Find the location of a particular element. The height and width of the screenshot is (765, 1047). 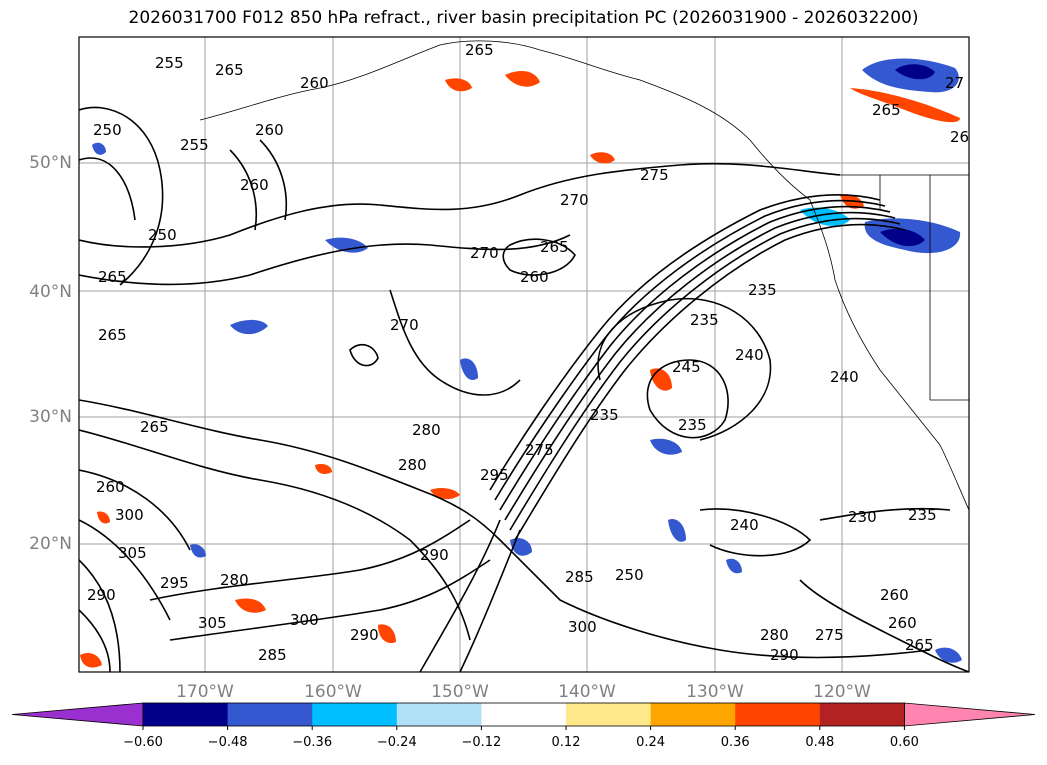

contour-label: 245 is located at coordinates (686, 367).